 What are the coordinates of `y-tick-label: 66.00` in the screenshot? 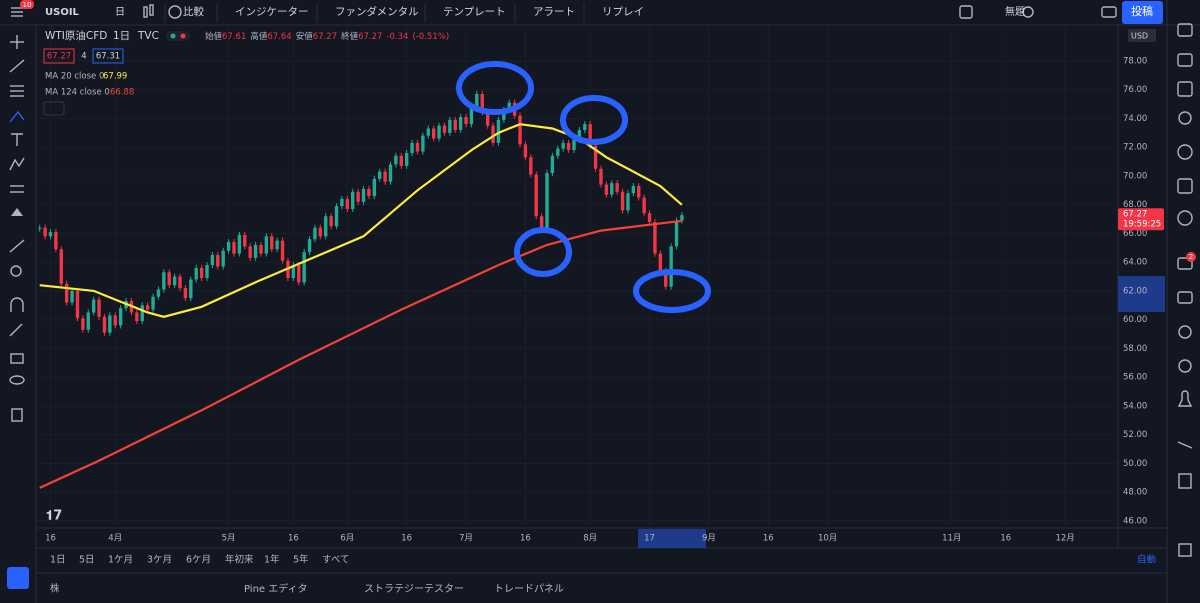 It's located at (1135, 234).